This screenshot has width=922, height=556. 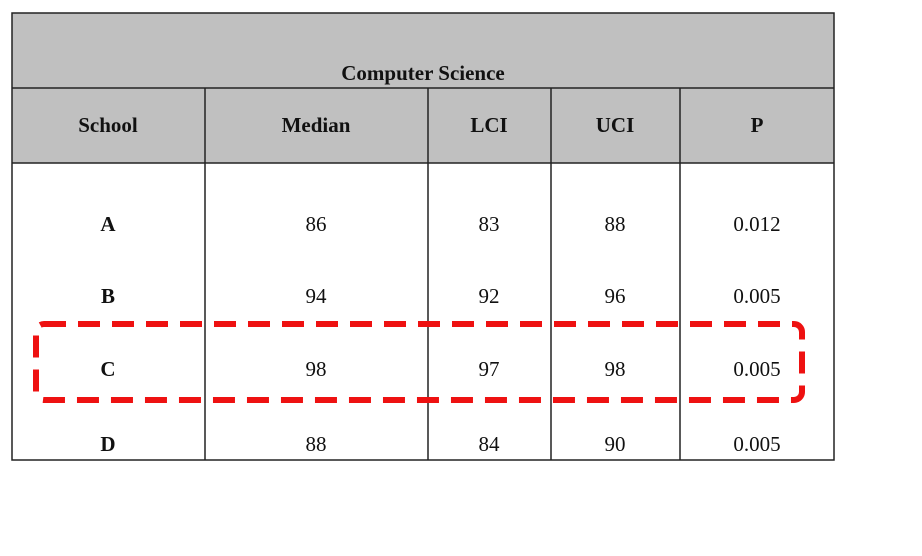 I want to click on column-header: LCI, so click(x=488, y=125).